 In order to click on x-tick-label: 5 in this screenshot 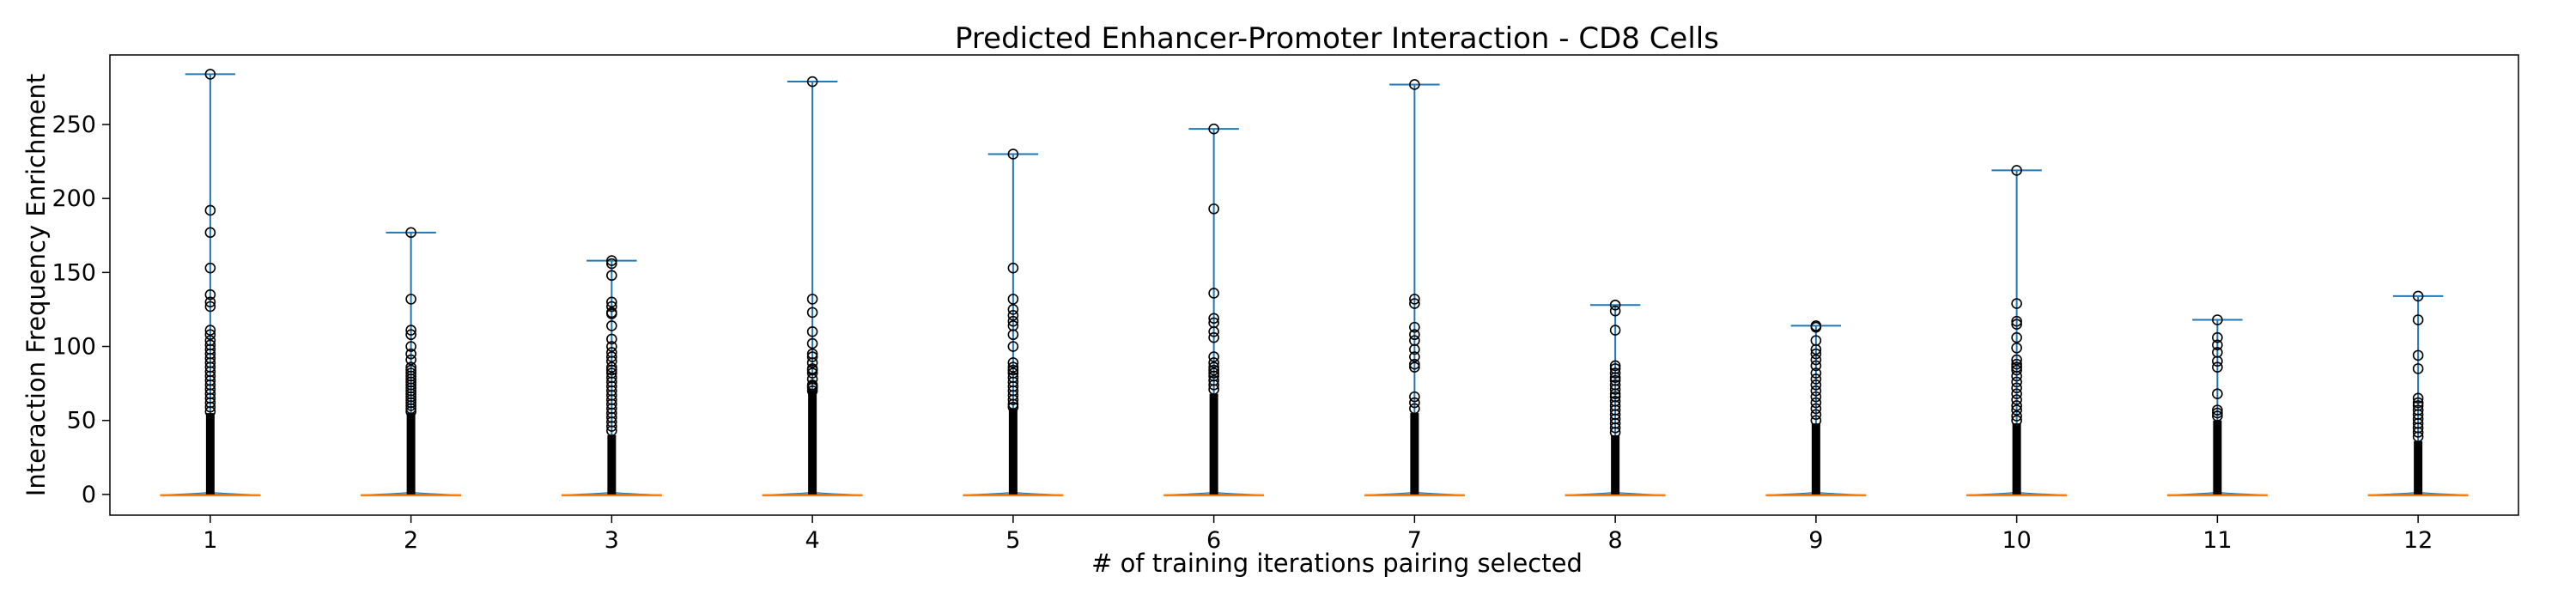, I will do `click(1013, 540)`.